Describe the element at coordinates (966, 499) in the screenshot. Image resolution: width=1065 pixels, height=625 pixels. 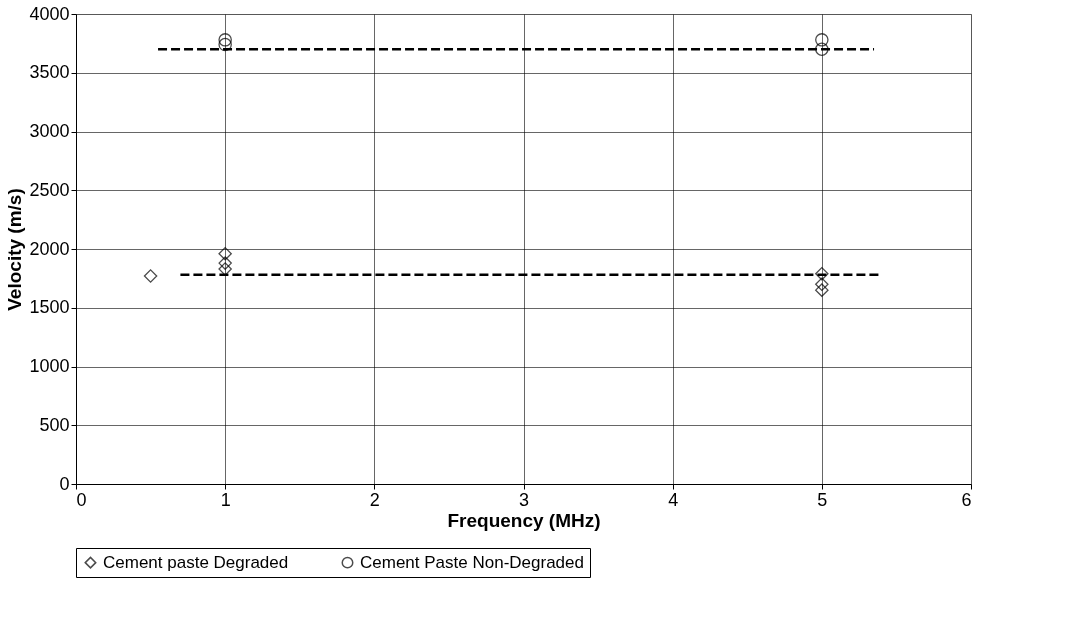
I see `x-tick-label: 6` at that location.